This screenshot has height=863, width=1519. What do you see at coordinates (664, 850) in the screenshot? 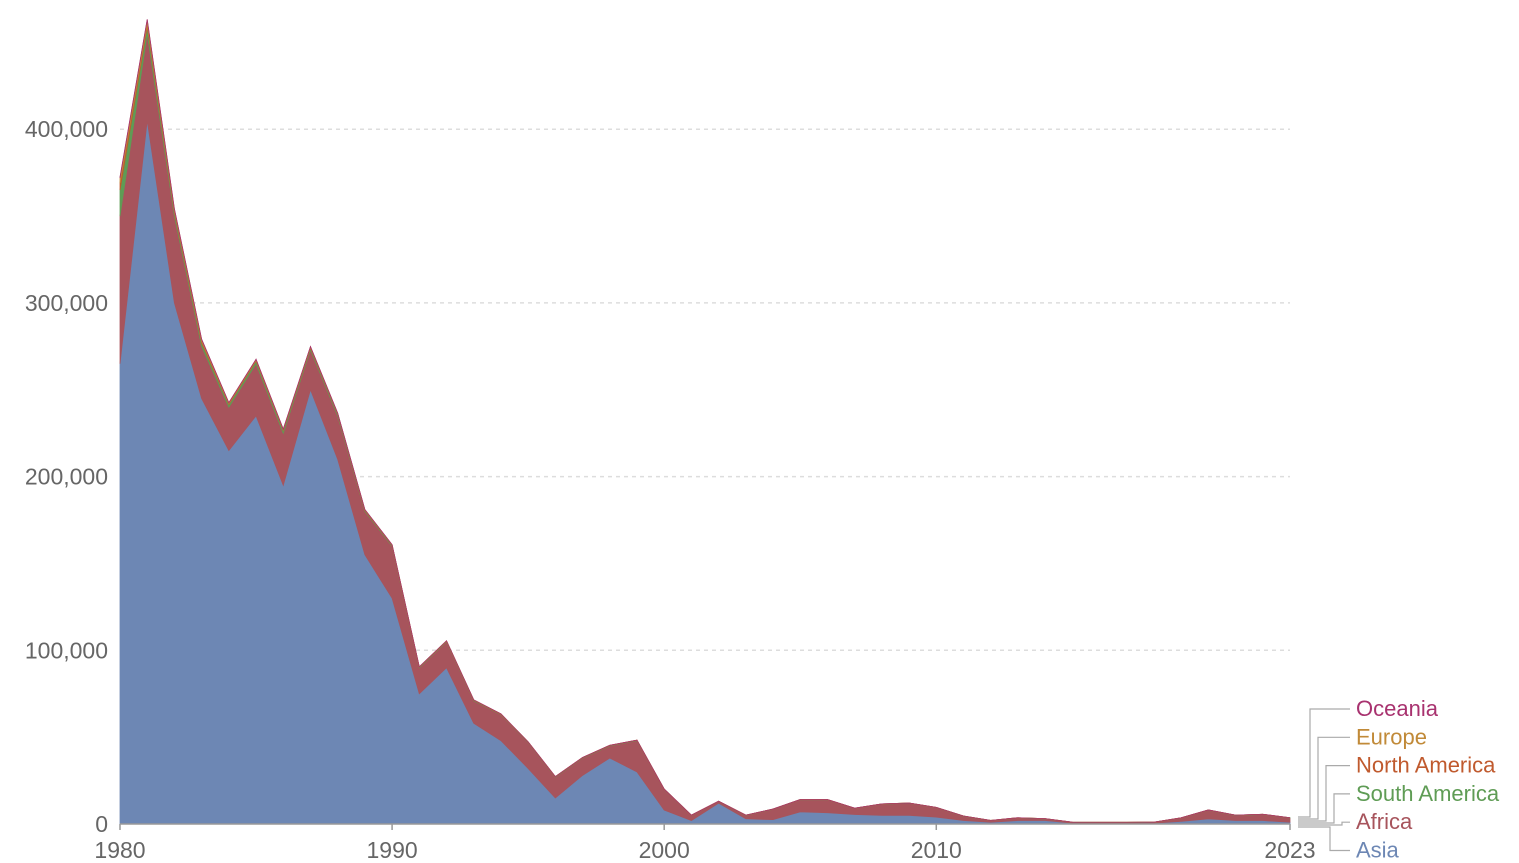
I see `x-tick-label: 2000` at bounding box center [664, 850].